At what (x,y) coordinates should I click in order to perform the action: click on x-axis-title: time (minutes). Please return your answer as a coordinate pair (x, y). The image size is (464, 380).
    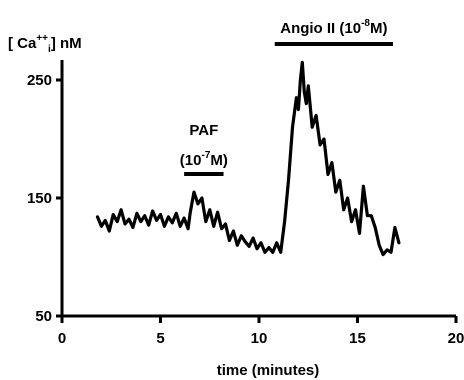
    Looking at the image, I should click on (268, 370).